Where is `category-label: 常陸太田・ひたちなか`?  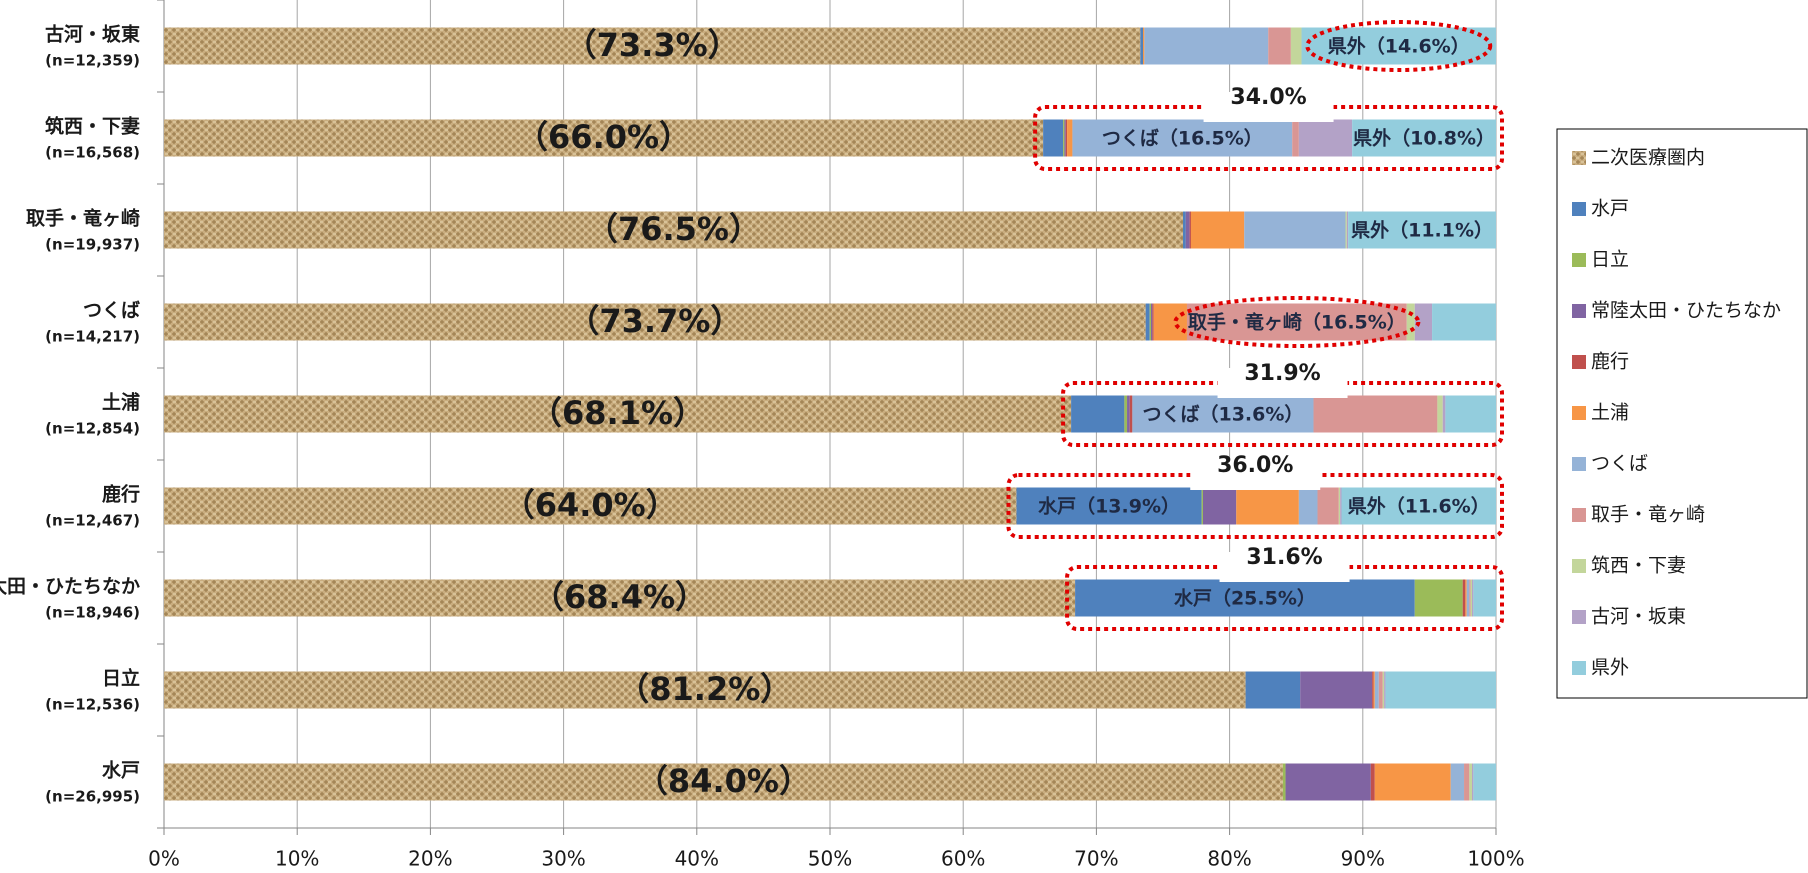 category-label: 常陸太田・ひたちなか is located at coordinates (70, 586).